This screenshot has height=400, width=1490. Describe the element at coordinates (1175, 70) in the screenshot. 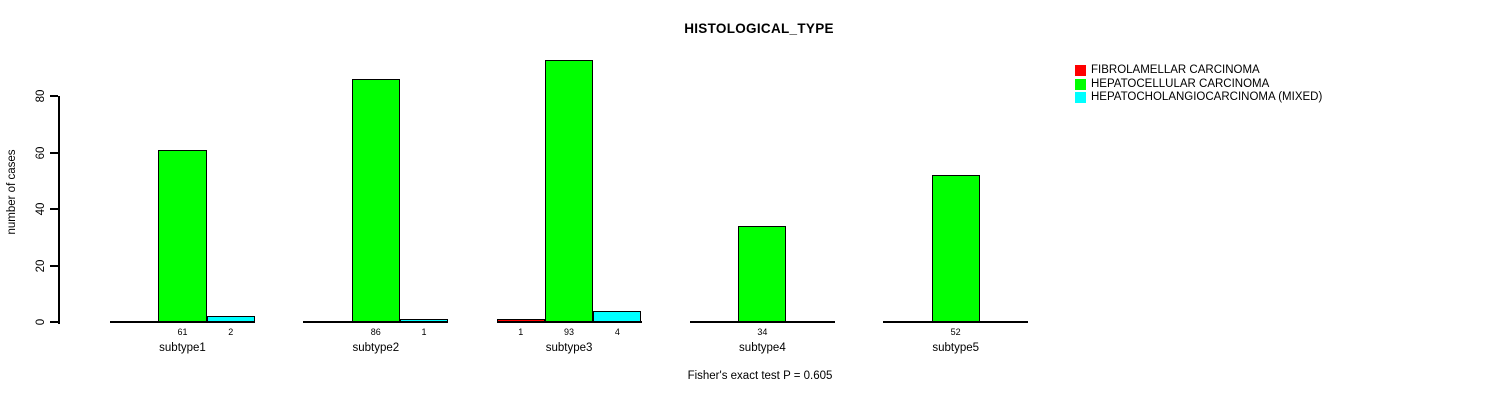

I see `legend-label: FIBROLAMELLAR CARCINOMA` at that location.